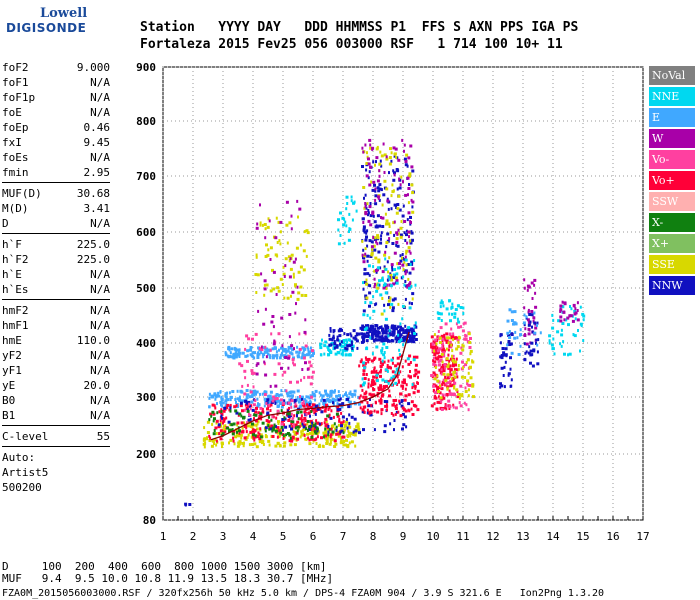 This screenshot has width=700, height=600. What do you see at coordinates (15, 82) in the screenshot?
I see `param-name: foF1` at bounding box center [15, 82].